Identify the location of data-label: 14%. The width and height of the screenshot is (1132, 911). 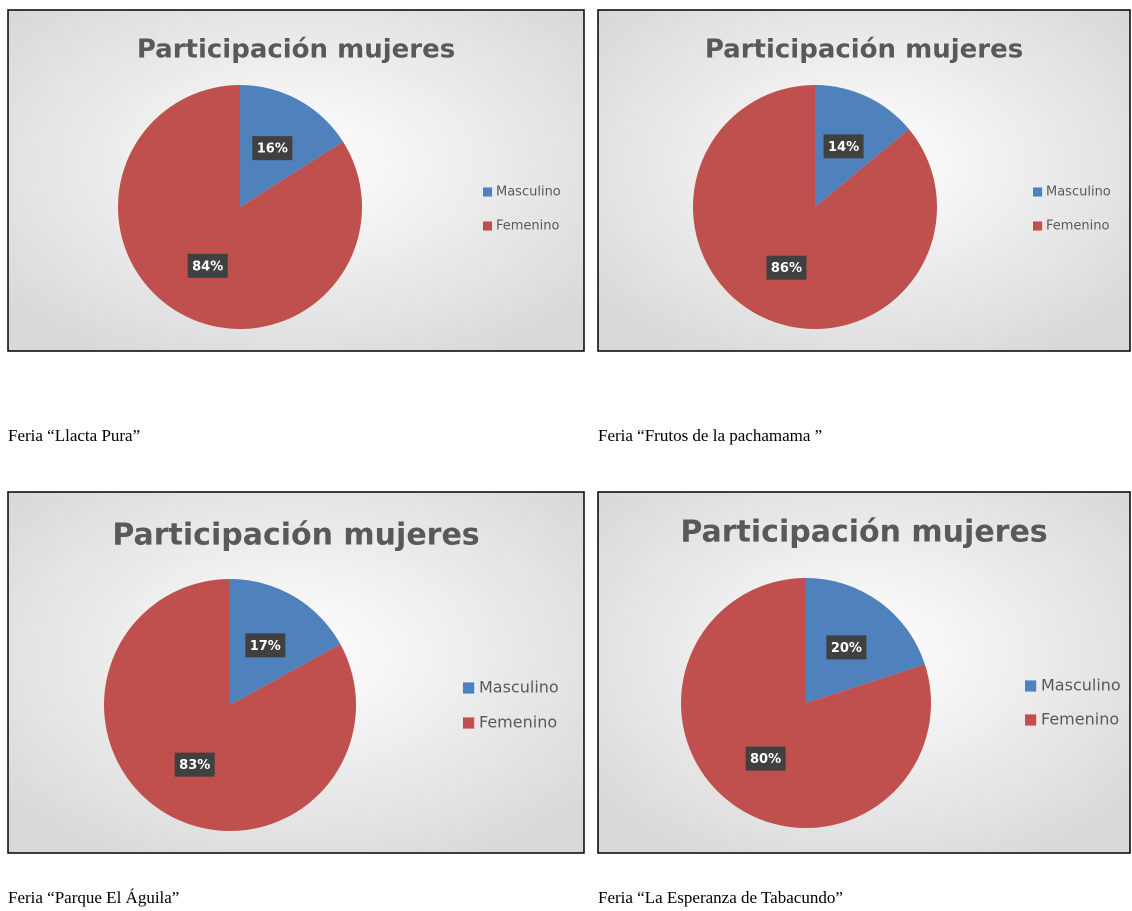
(843, 147).